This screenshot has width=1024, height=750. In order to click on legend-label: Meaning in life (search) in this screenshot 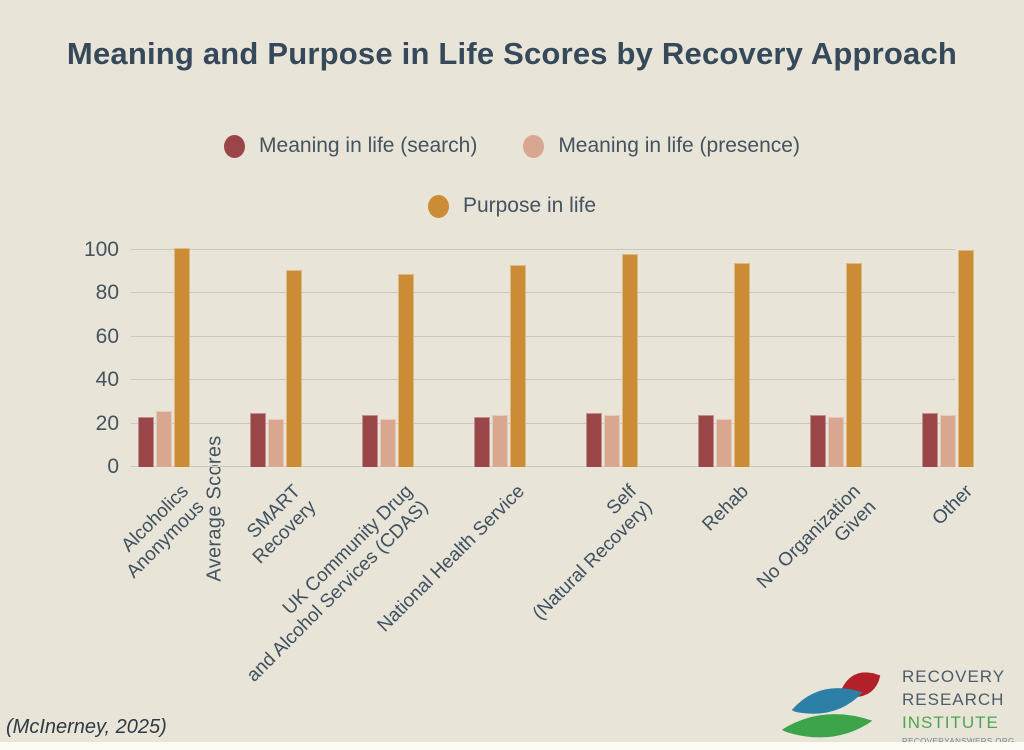, I will do `click(368, 145)`.